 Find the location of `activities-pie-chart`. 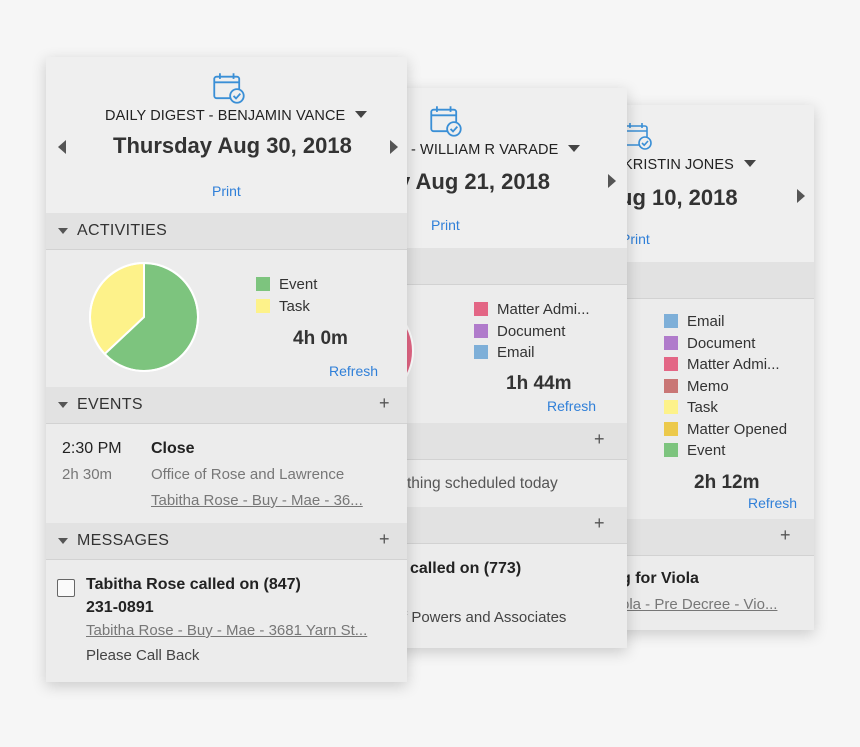

activities-pie-chart is located at coordinates (144, 316).